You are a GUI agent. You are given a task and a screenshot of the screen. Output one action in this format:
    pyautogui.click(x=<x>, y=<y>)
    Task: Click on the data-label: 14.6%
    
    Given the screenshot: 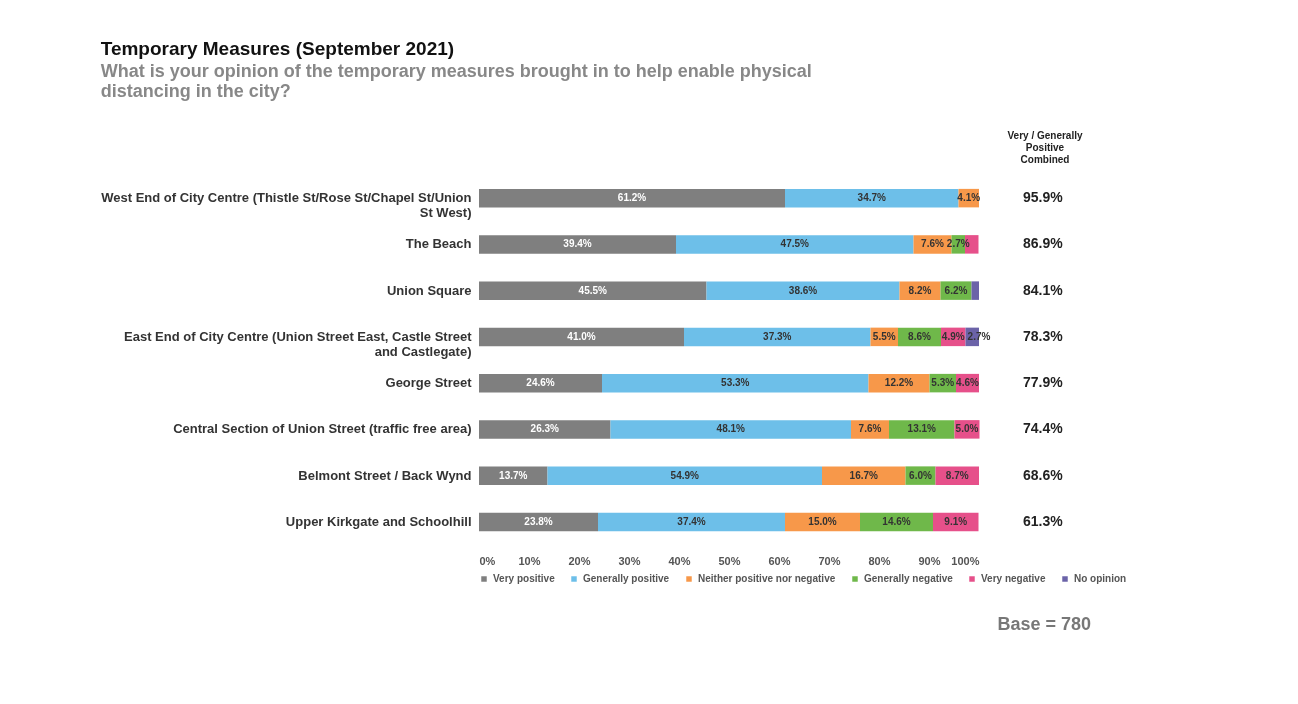 What is the action you would take?
    pyautogui.click(x=896, y=521)
    